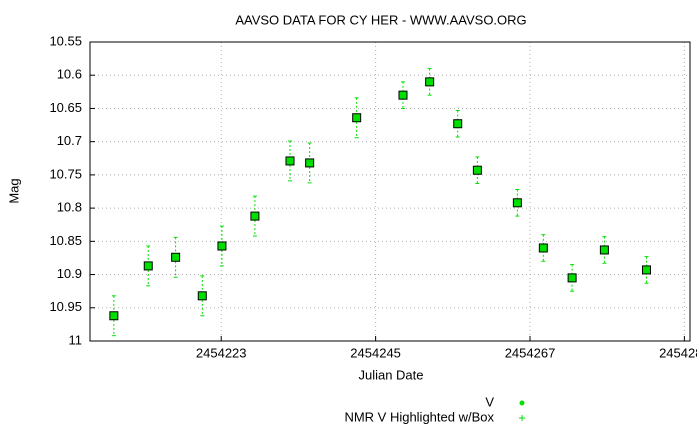 The width and height of the screenshot is (697, 425). Describe the element at coordinates (65, 40) in the screenshot. I see `y-tick-label: 10.55` at that location.